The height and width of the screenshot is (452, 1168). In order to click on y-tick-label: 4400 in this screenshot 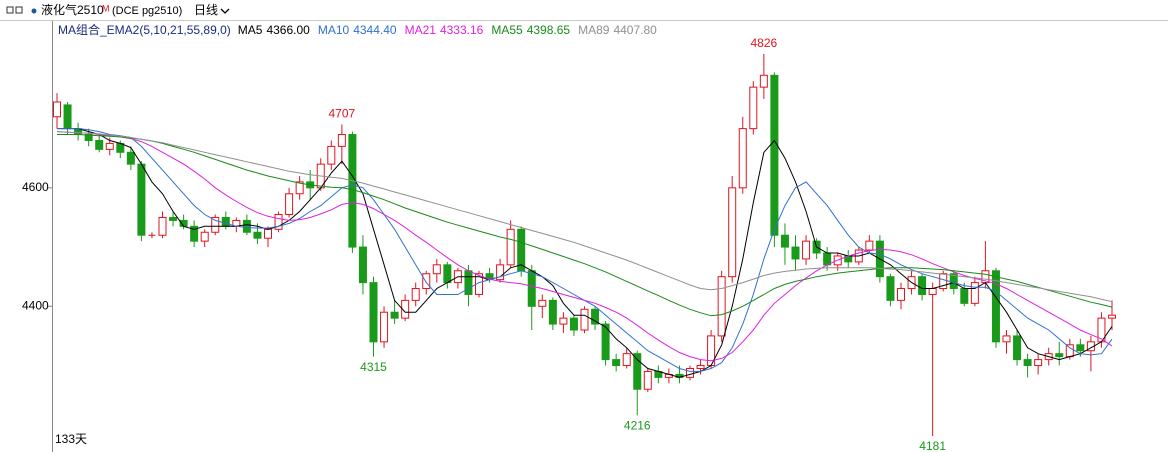, I will do `click(35, 305)`.